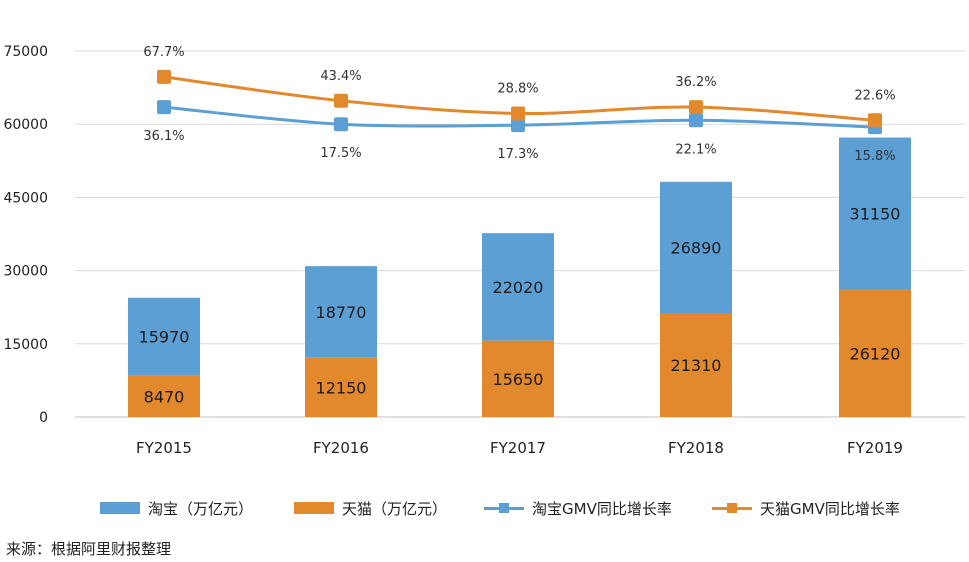 The width and height of the screenshot is (969, 562). Describe the element at coordinates (341, 448) in the screenshot. I see `x-tick-label: FY2016` at that location.